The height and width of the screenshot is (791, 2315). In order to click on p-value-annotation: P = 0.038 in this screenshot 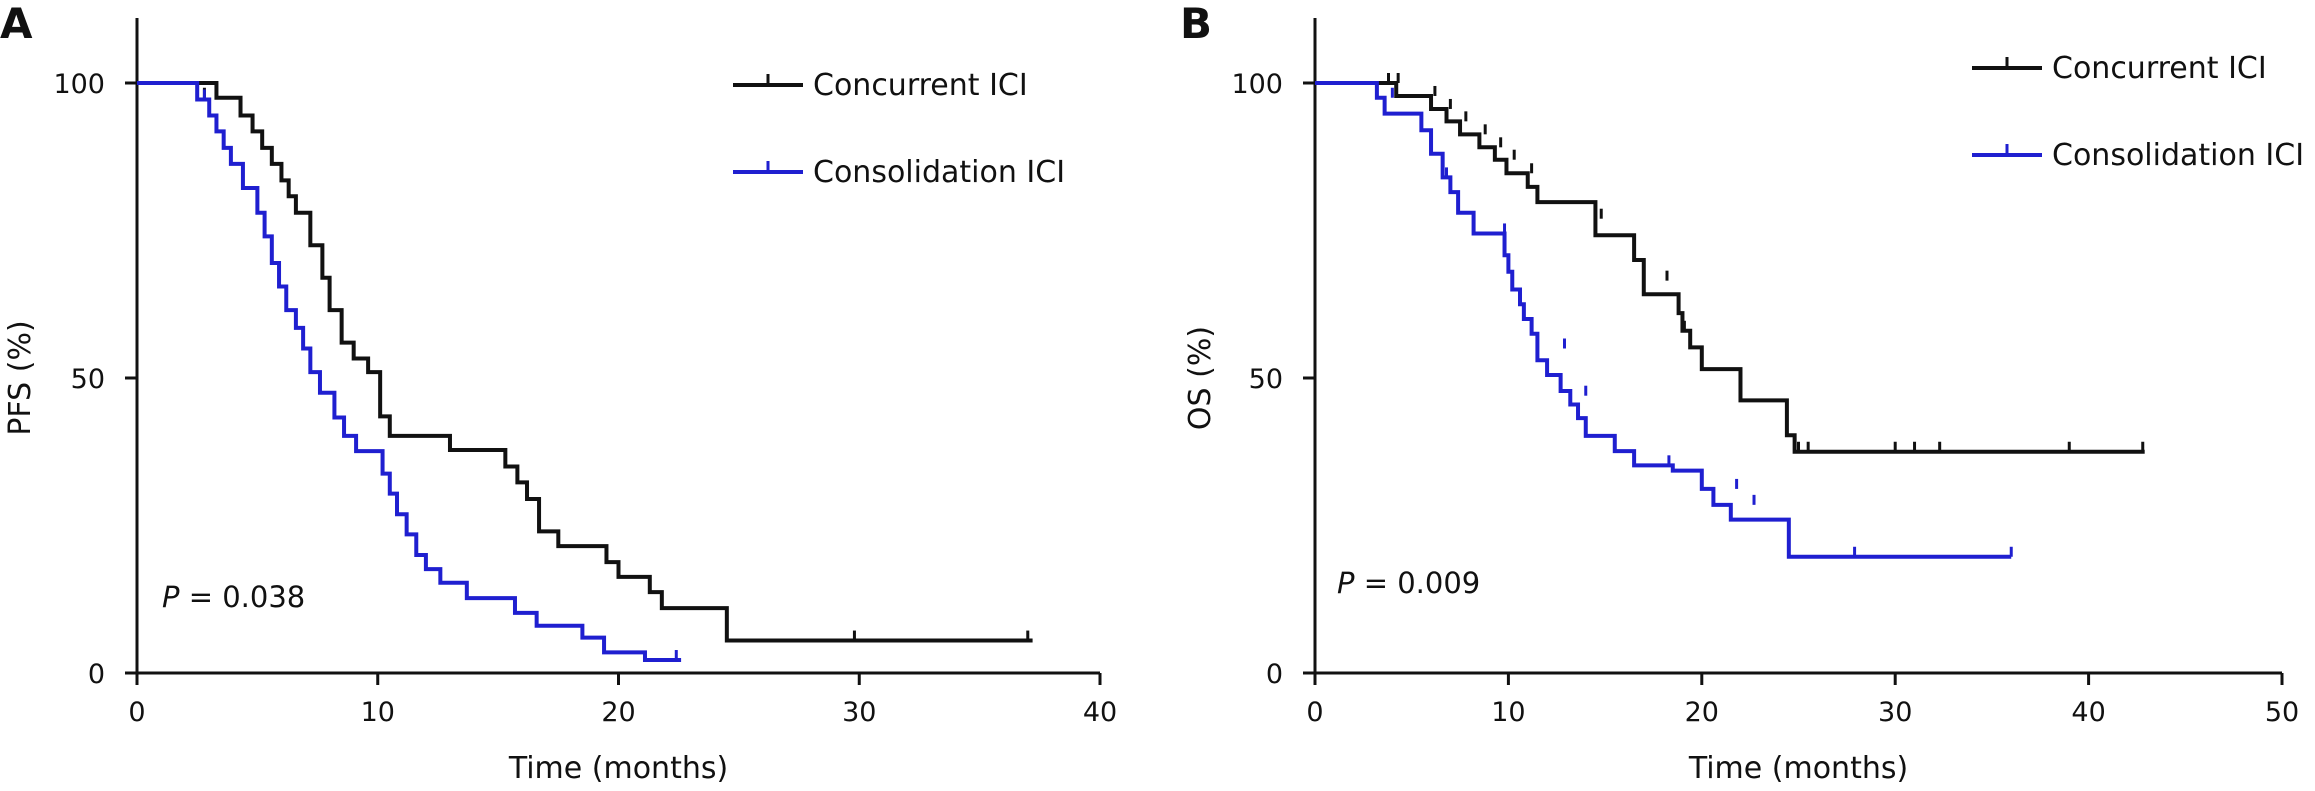, I will do `click(233, 597)`.